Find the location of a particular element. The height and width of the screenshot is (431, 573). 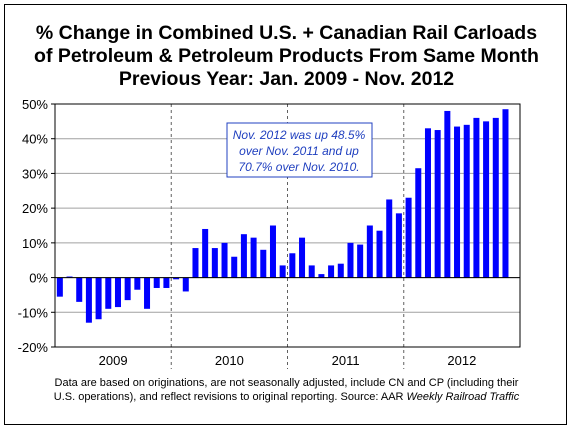

y-tick-label-6: 40% is located at coordinates (35, 139).